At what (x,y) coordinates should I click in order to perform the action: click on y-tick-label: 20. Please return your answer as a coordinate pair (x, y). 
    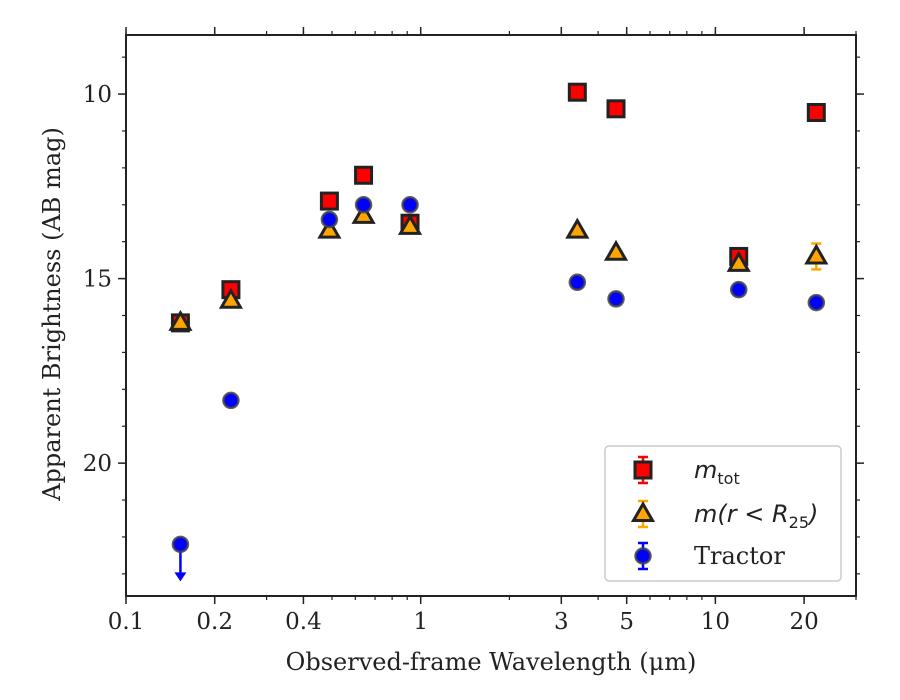
    Looking at the image, I should click on (97, 464).